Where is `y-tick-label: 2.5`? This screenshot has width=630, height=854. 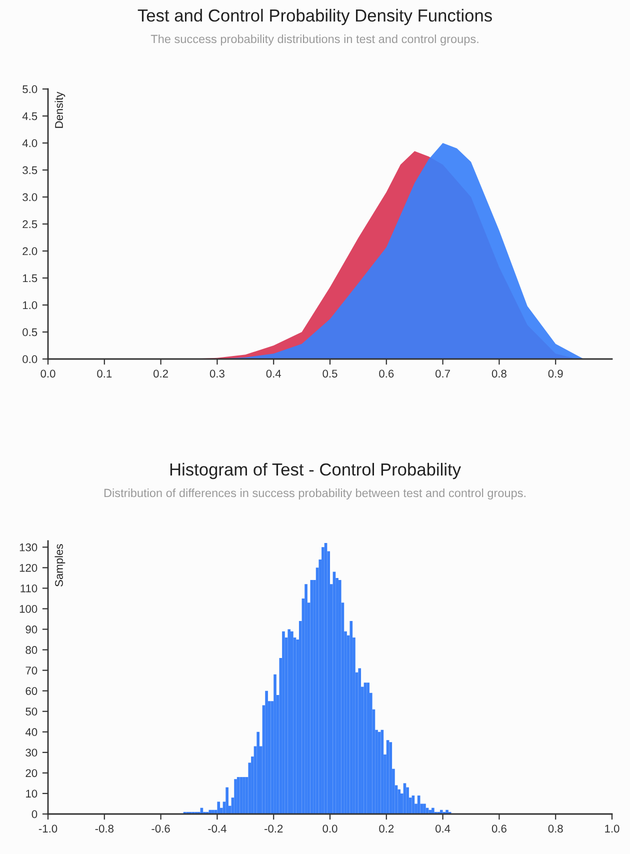 y-tick-label: 2.5 is located at coordinates (30, 224).